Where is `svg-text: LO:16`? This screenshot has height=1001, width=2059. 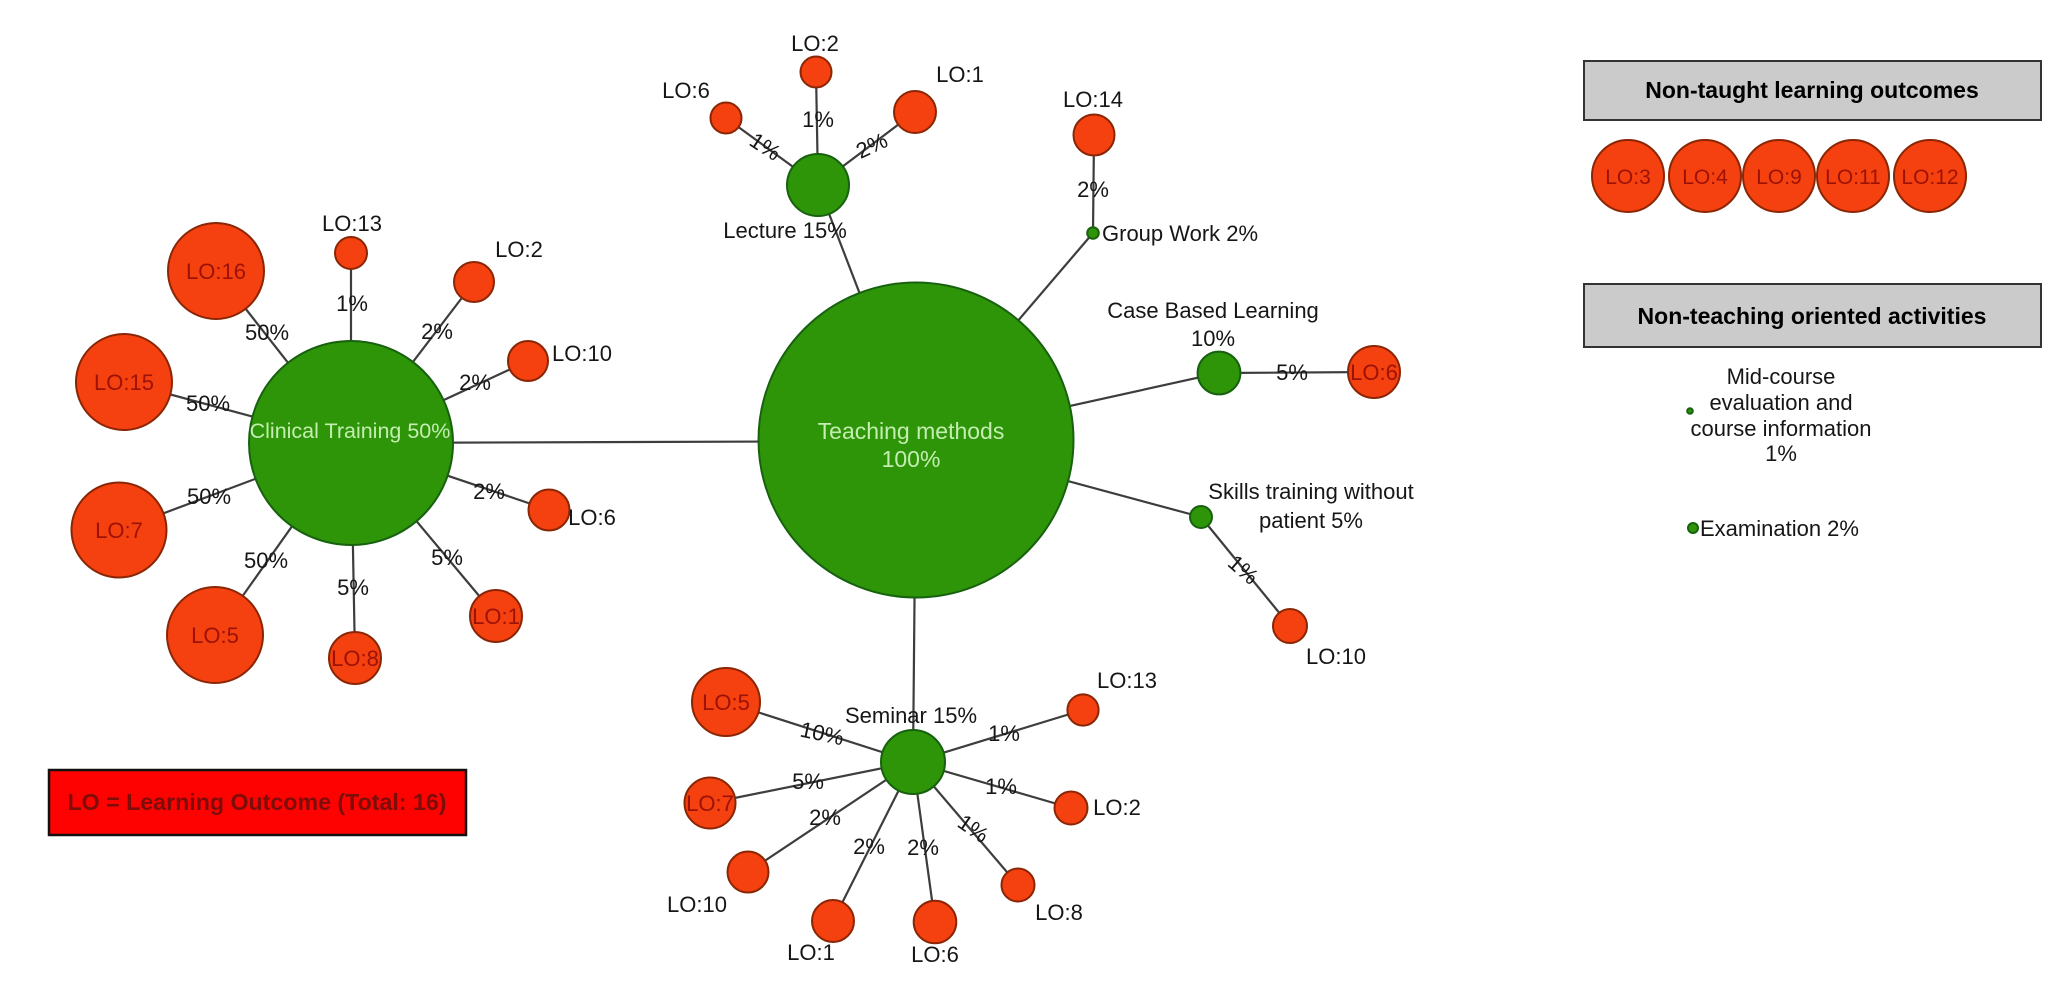
svg-text: LO:16 is located at coordinates (216, 271).